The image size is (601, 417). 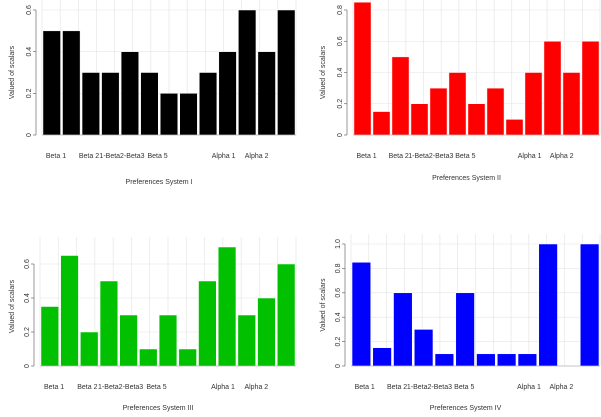 I want to click on x-axis-label: Preferences System IV, so click(x=466, y=408).